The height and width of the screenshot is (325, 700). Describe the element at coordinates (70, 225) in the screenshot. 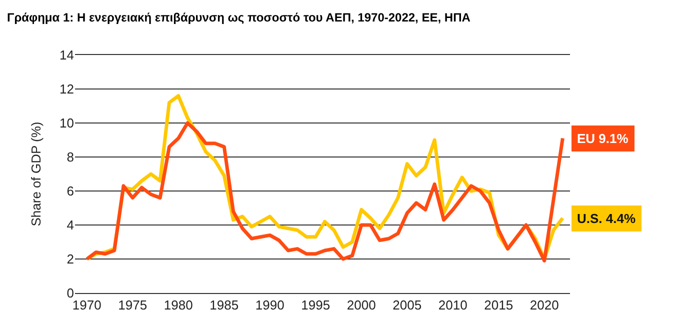

I see `y-tick-label: 4` at that location.